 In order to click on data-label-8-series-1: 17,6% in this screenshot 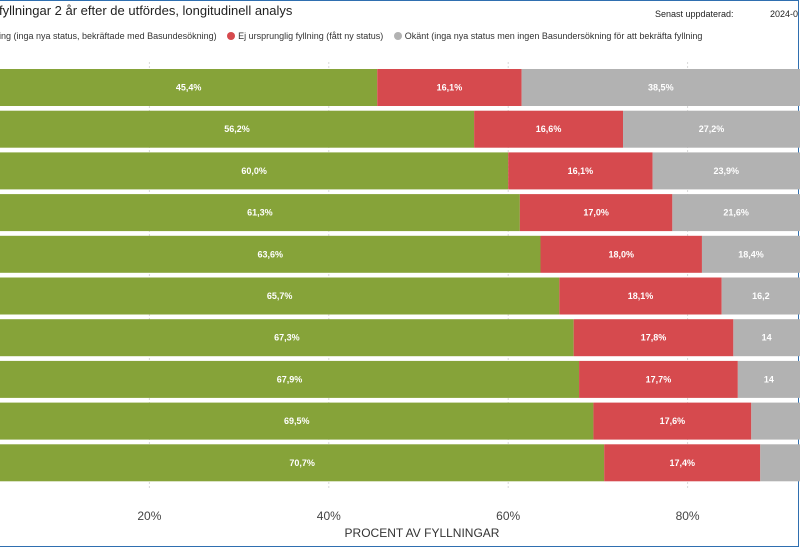, I will do `click(673, 421)`.